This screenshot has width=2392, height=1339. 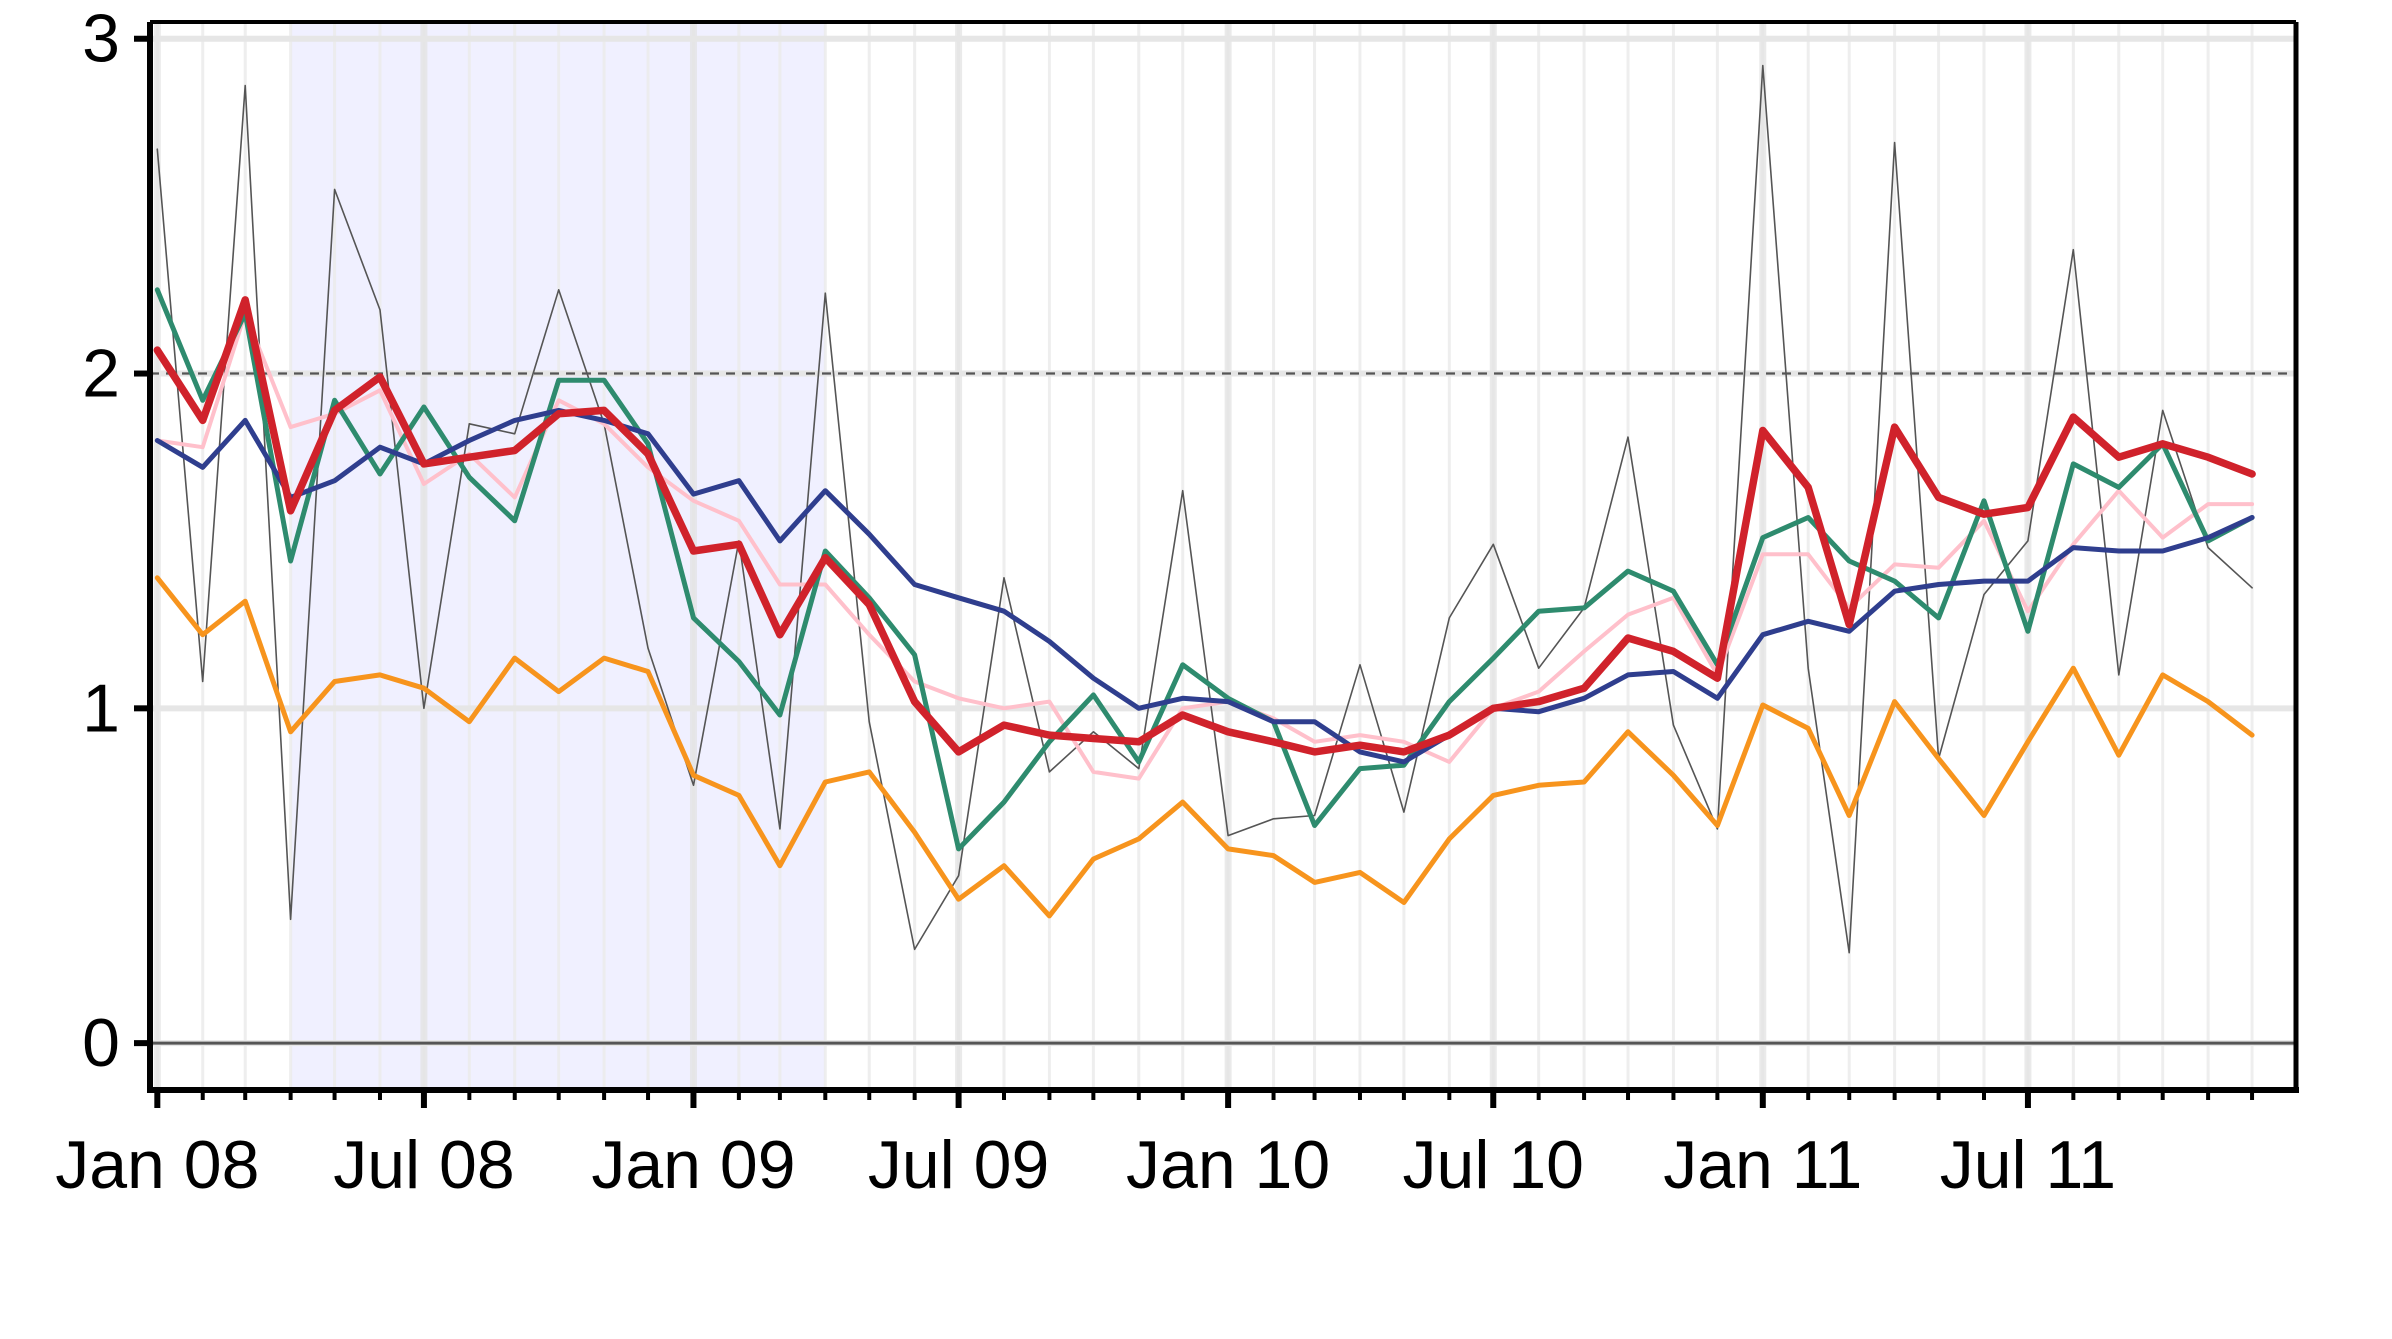 What do you see at coordinates (1762, 1165) in the screenshot?
I see `x-tick-label: Jan 11` at bounding box center [1762, 1165].